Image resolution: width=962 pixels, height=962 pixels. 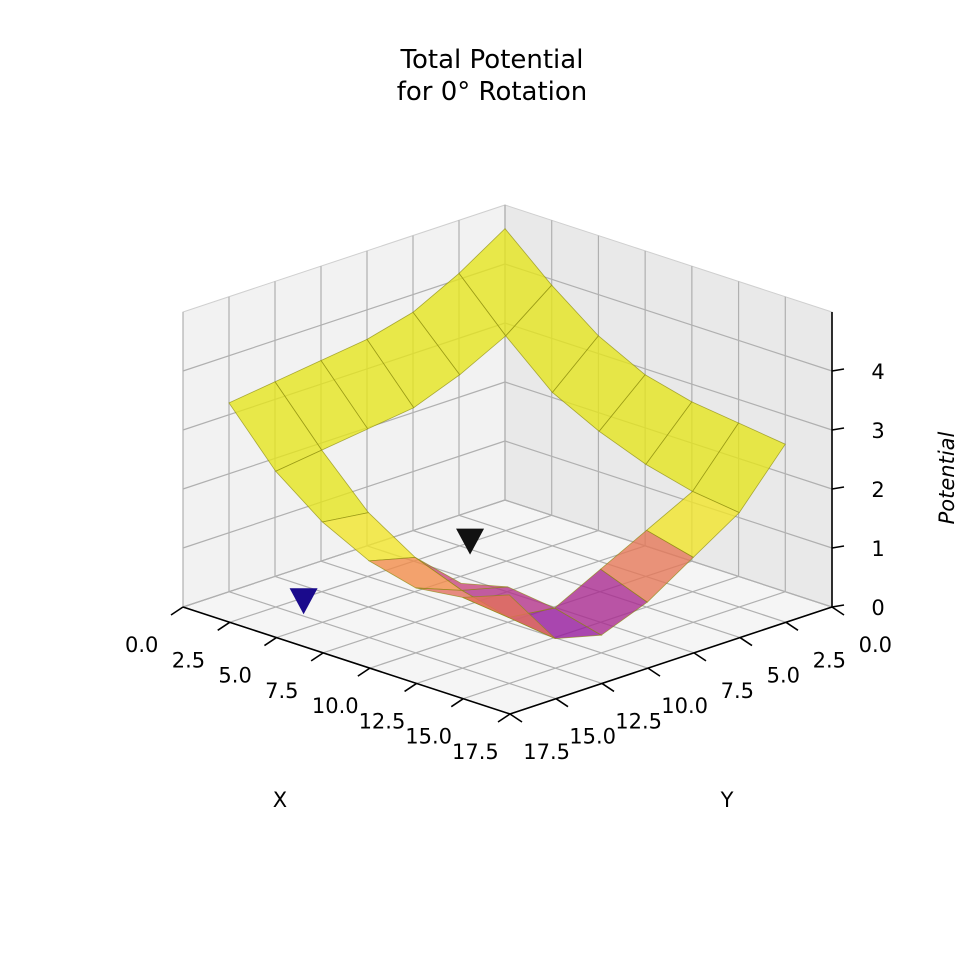 I want to click on surface-patch, so click(x=509, y=617).